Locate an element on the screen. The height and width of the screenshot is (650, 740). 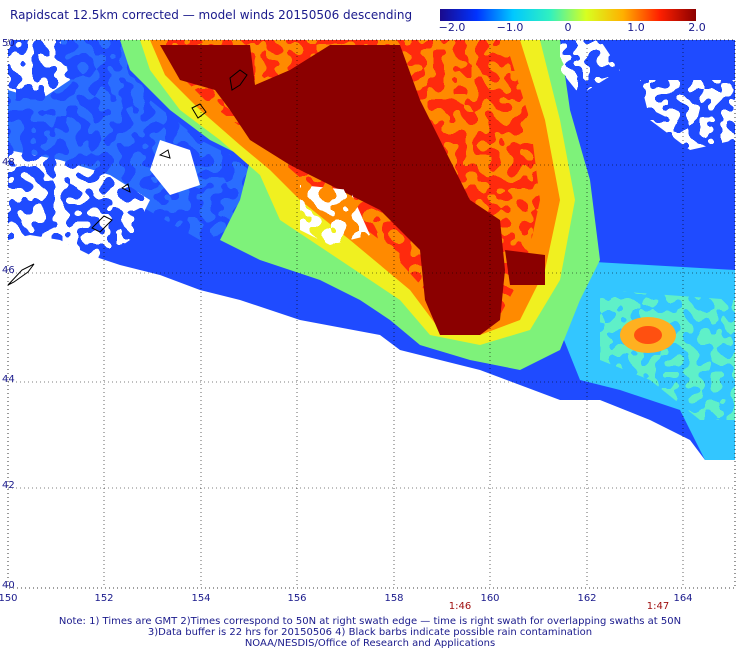
lat-label: 40 is located at coordinates (8, 585).